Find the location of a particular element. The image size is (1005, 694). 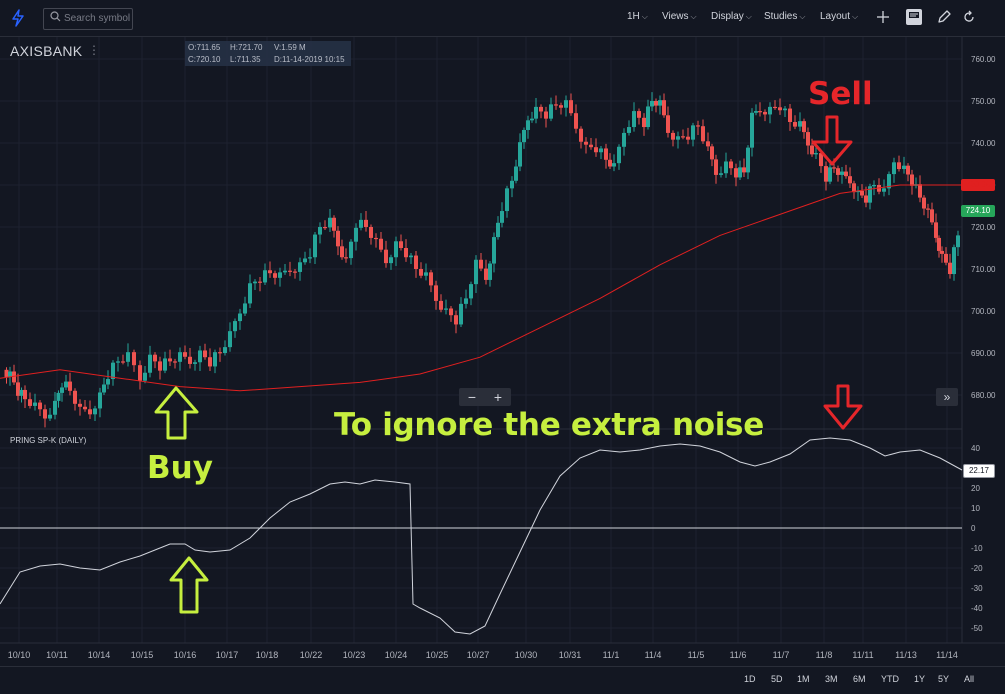

more-icon: ⋮ is located at coordinates (94, 50).